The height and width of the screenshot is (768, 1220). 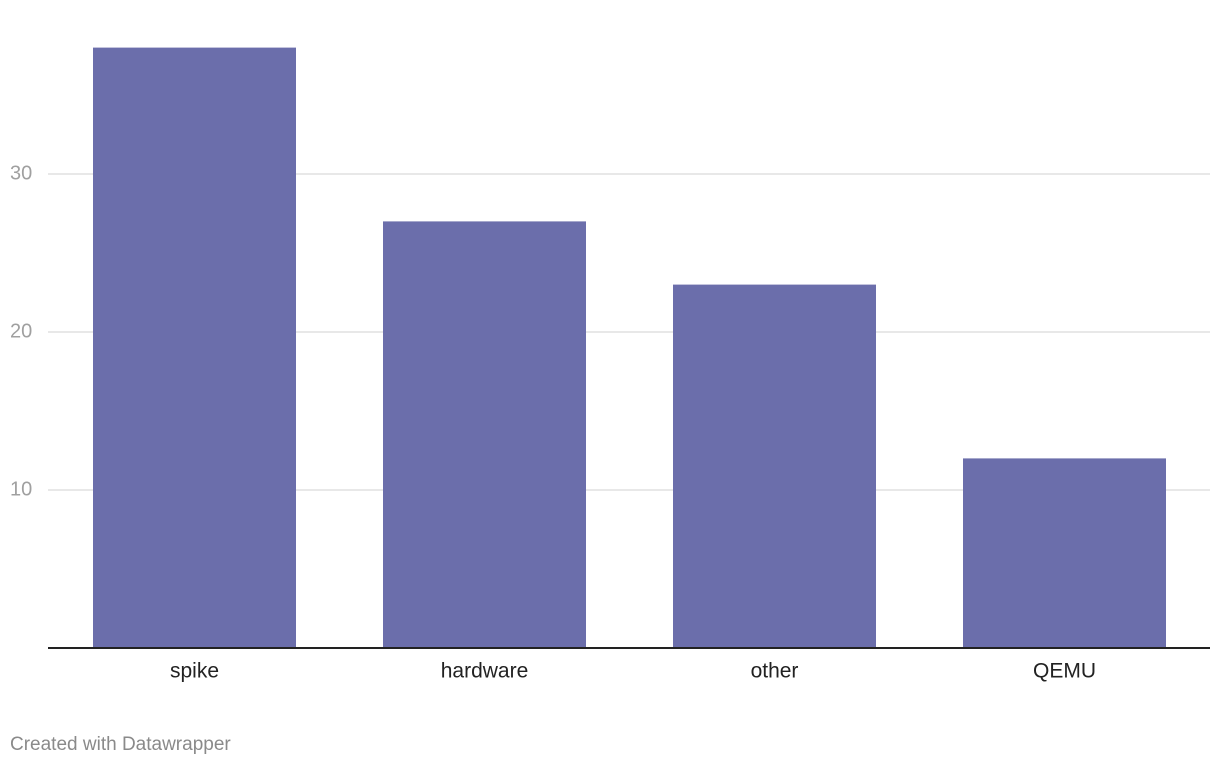 What do you see at coordinates (21, 173) in the screenshot?
I see `y-tick-label: 30` at bounding box center [21, 173].